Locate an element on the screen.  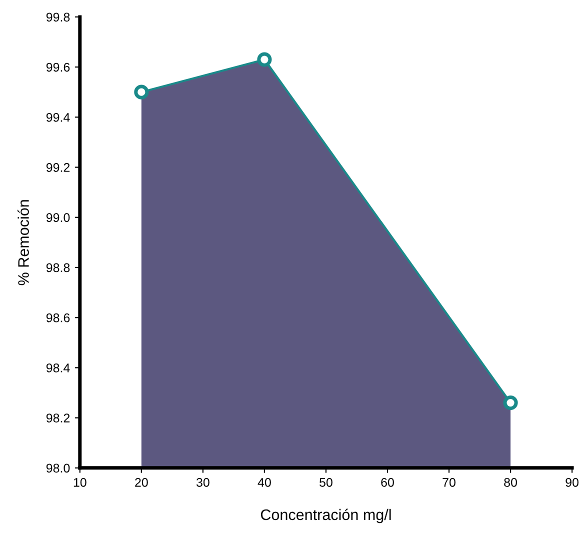
x-tick-label: 10 is located at coordinates (80, 482).